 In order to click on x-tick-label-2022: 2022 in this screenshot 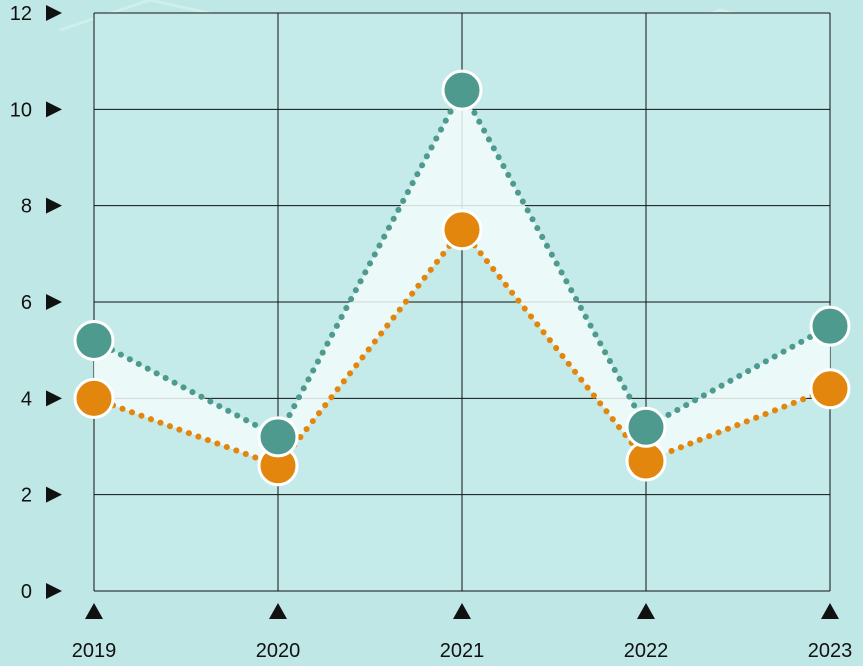, I will do `click(646, 651)`.